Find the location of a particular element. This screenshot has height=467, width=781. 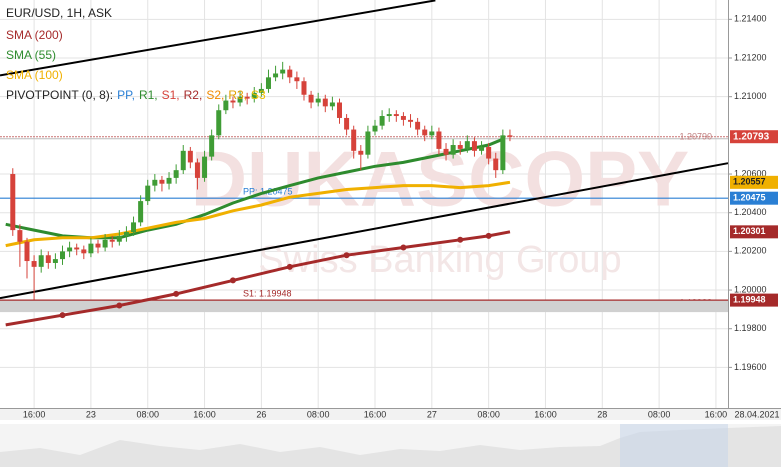

x-tick-label: 27 is located at coordinates (432, 414).